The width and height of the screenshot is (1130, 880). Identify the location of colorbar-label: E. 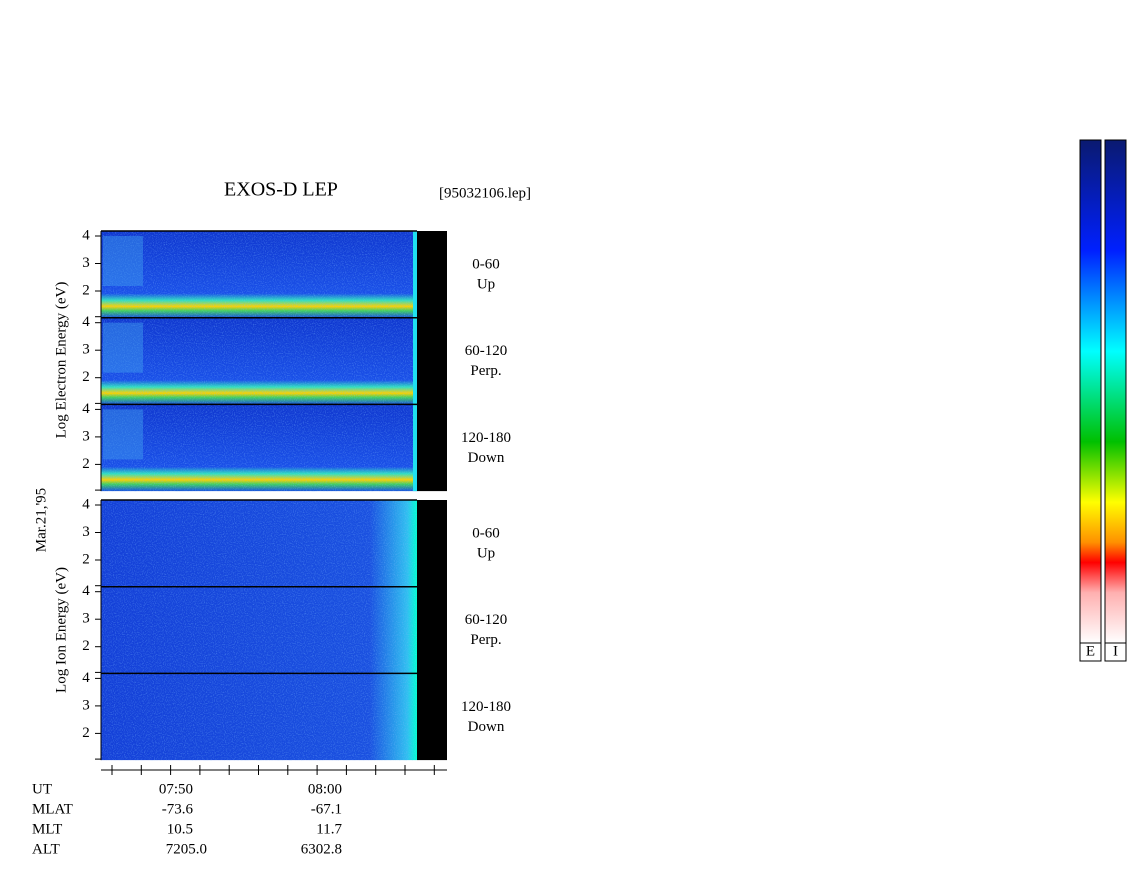
(1090, 651).